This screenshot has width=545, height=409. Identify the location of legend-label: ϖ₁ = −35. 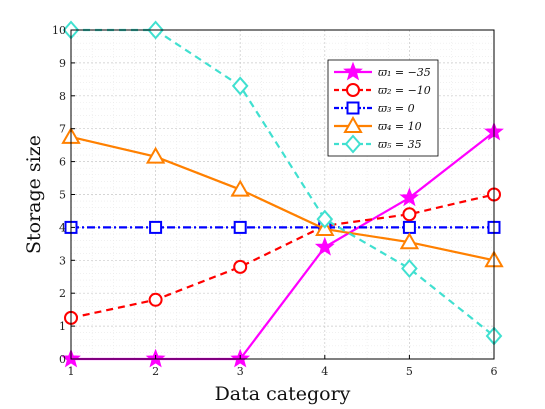
(404, 72).